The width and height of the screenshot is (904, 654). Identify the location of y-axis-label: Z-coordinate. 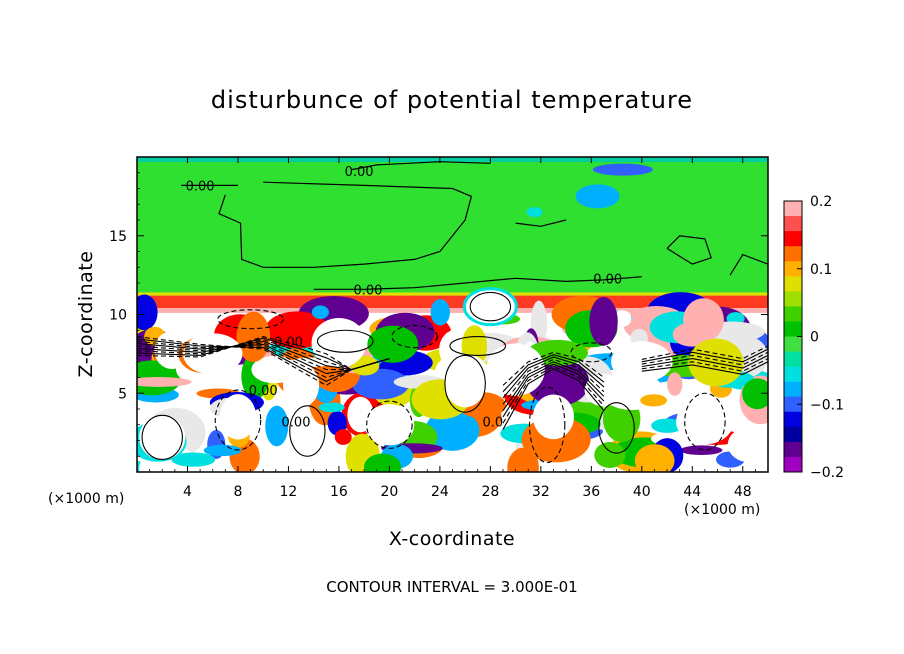
(86, 314).